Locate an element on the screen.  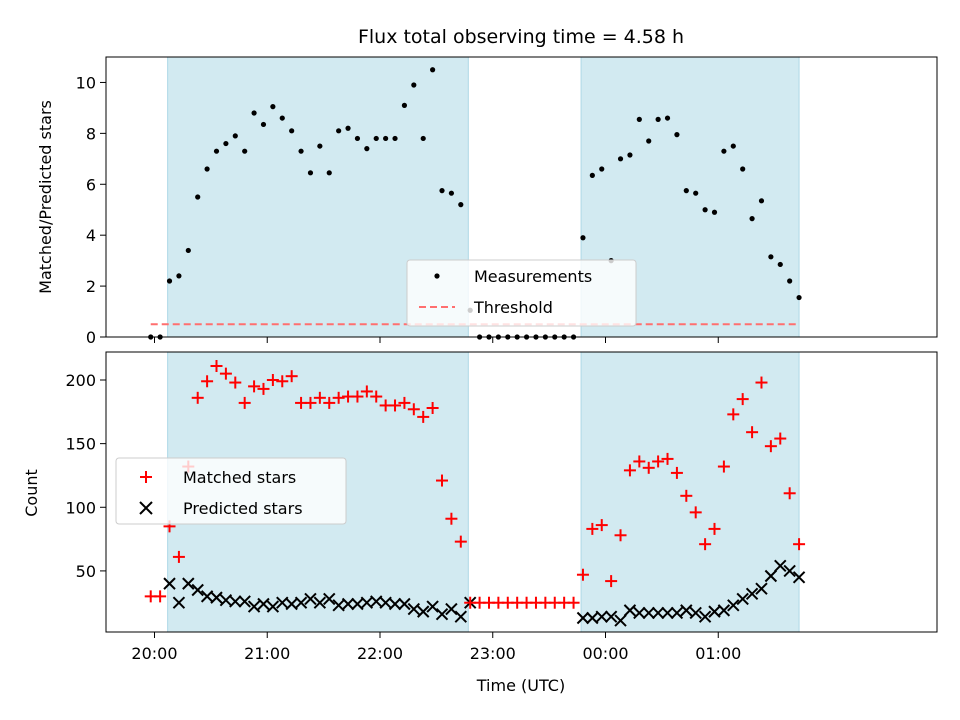
legend-label-predicted: Predicted stars is located at coordinates (243, 508).